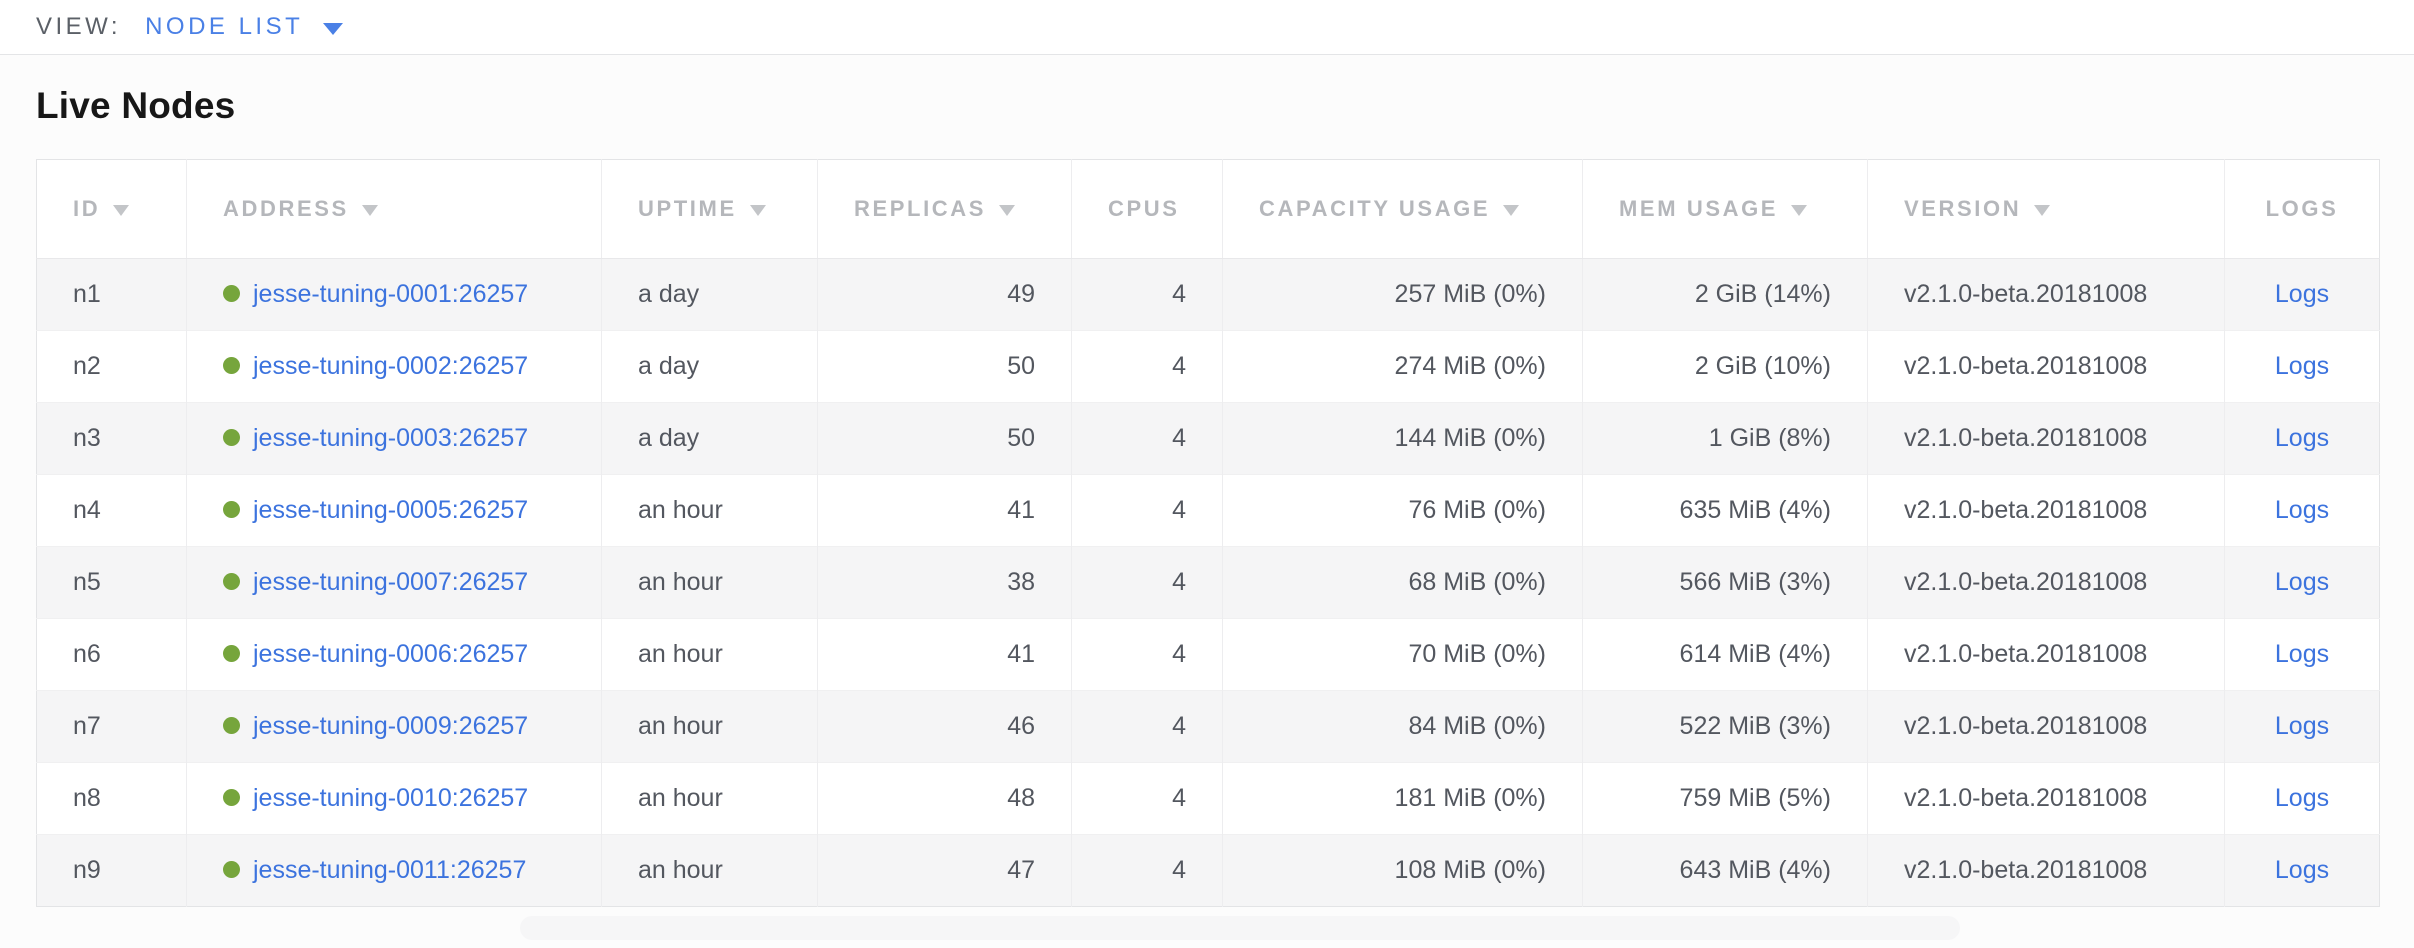  I want to click on view-dropdown-value: NODE LIST, so click(224, 26).